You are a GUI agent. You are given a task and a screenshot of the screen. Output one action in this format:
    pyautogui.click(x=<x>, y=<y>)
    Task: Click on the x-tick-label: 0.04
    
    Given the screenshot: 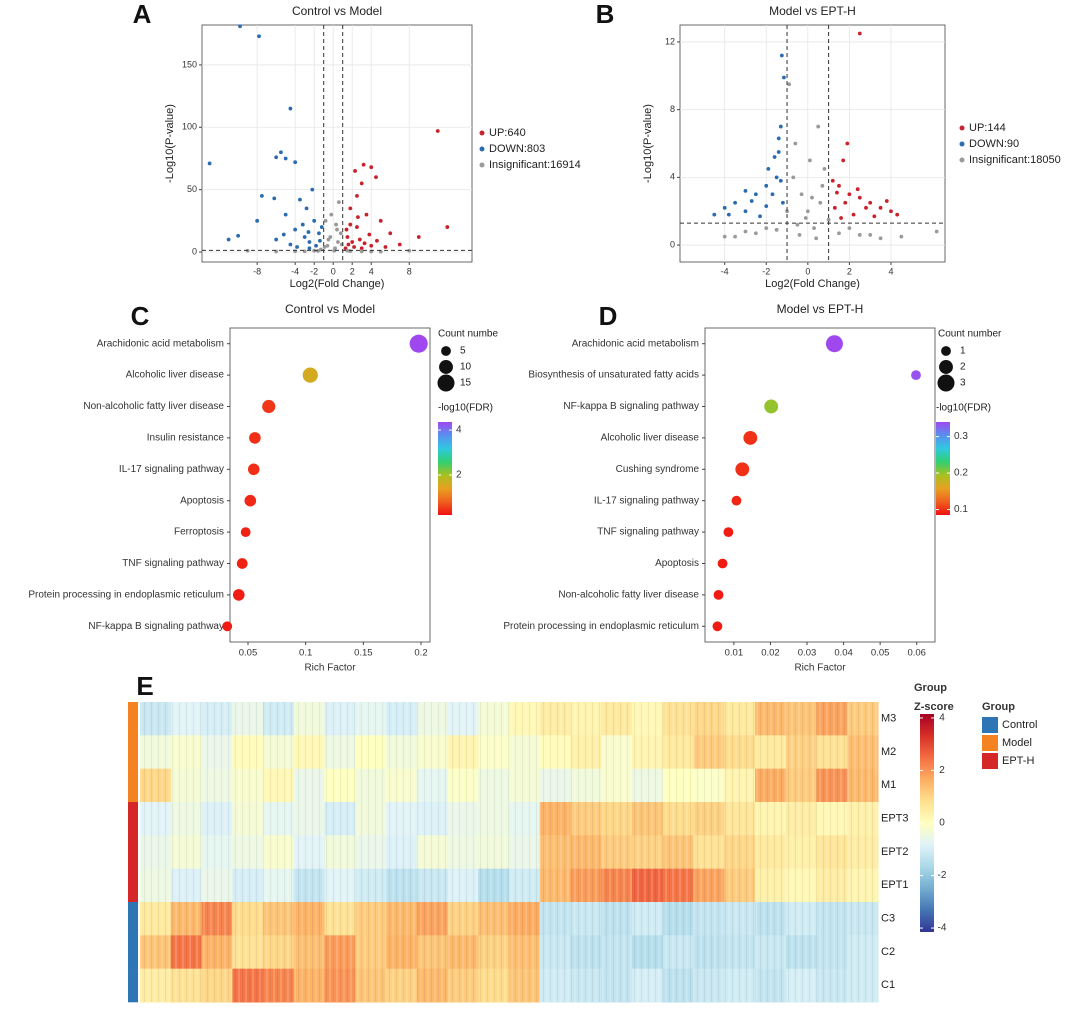 What is the action you would take?
    pyautogui.click(x=843, y=653)
    